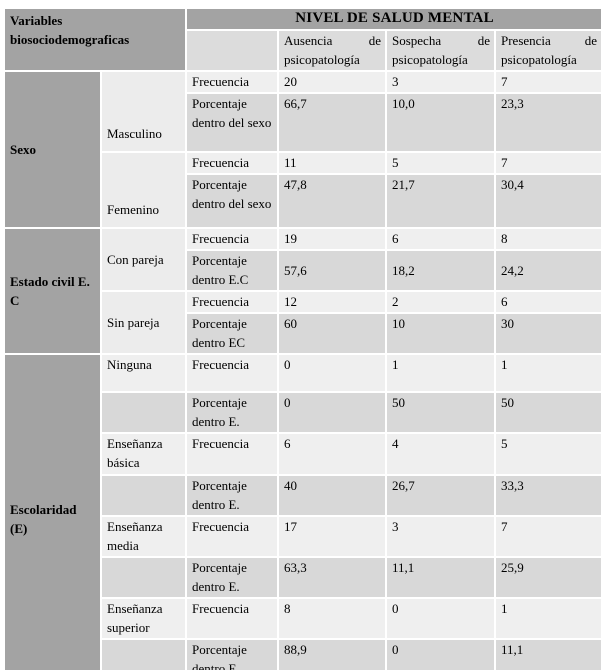 The width and height of the screenshot is (603, 670). What do you see at coordinates (548, 333) in the screenshot?
I see `value-cell: 30` at bounding box center [548, 333].